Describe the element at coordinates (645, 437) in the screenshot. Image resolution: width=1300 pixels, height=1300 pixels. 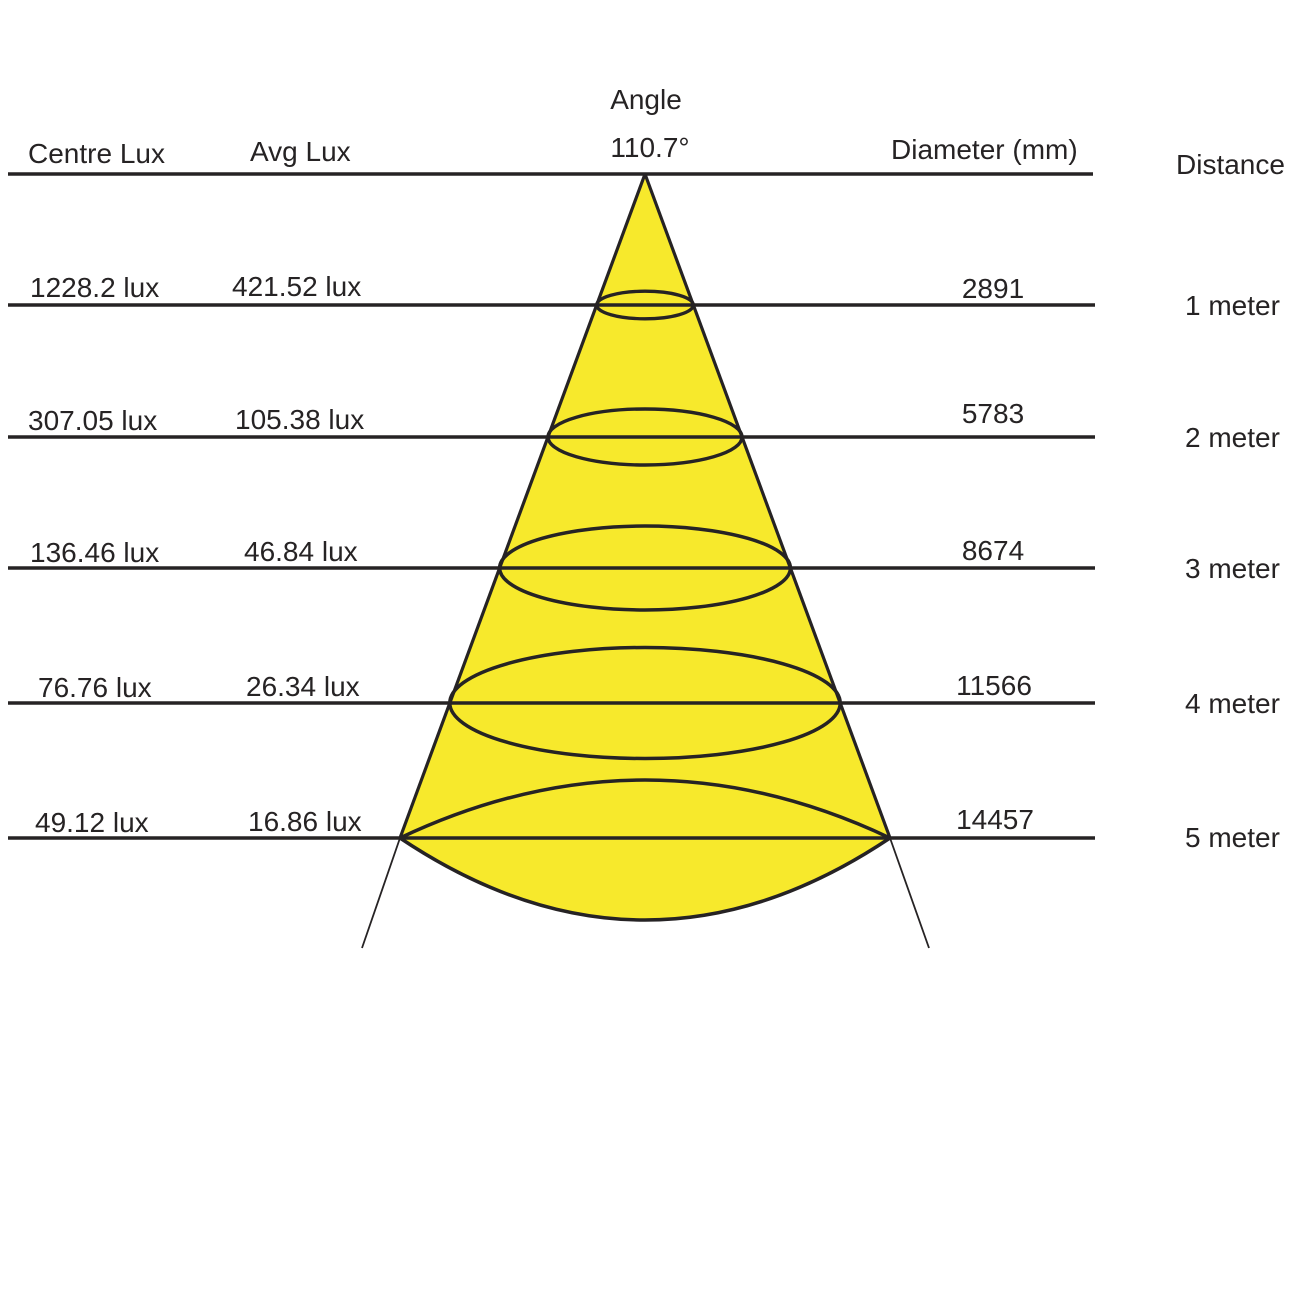
I see `cross-section-ellipse-2m` at that location.